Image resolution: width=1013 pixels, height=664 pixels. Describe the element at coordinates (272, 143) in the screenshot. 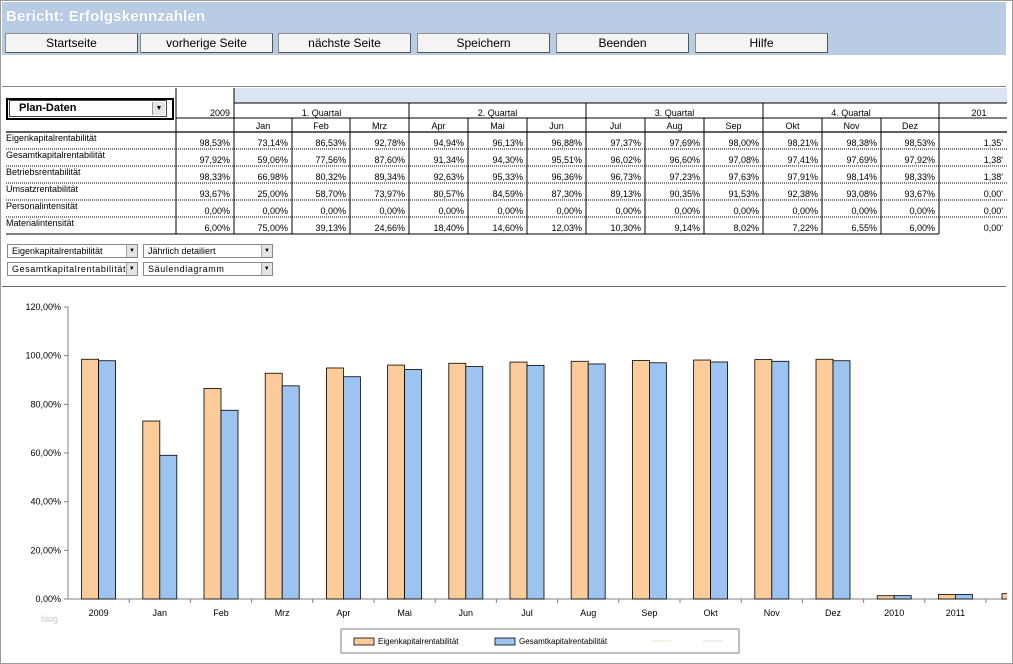

I see `table-cell: 73,14%` at that location.